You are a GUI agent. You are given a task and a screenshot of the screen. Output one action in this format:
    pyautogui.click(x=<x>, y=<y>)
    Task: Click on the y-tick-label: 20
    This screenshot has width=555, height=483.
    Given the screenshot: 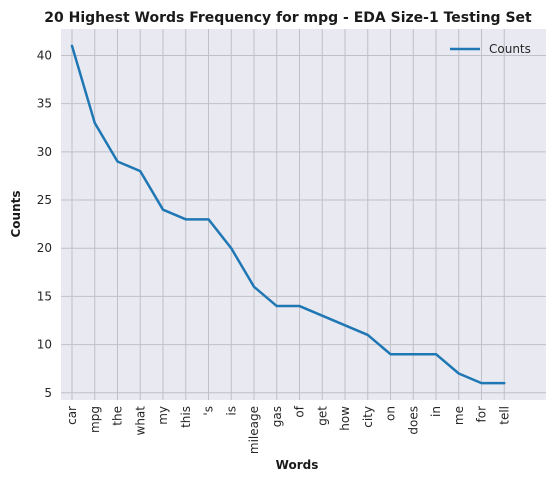 What is the action you would take?
    pyautogui.click(x=44, y=248)
    